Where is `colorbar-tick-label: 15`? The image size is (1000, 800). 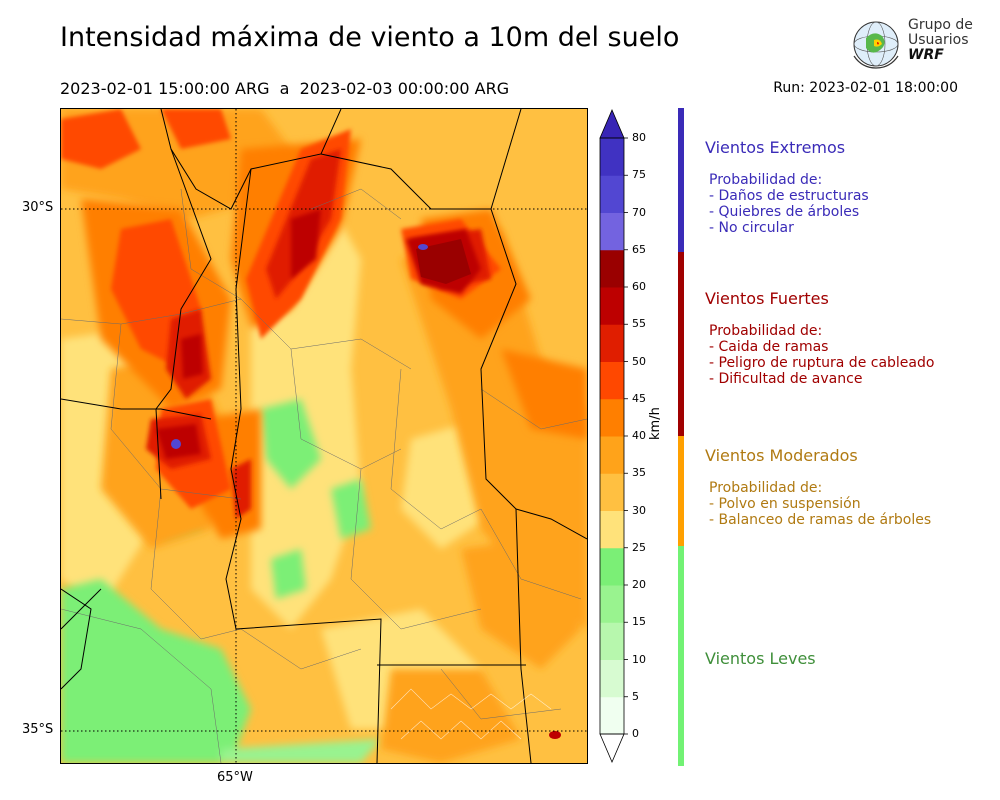
colorbar-tick-label: 15 is located at coordinates (639, 622).